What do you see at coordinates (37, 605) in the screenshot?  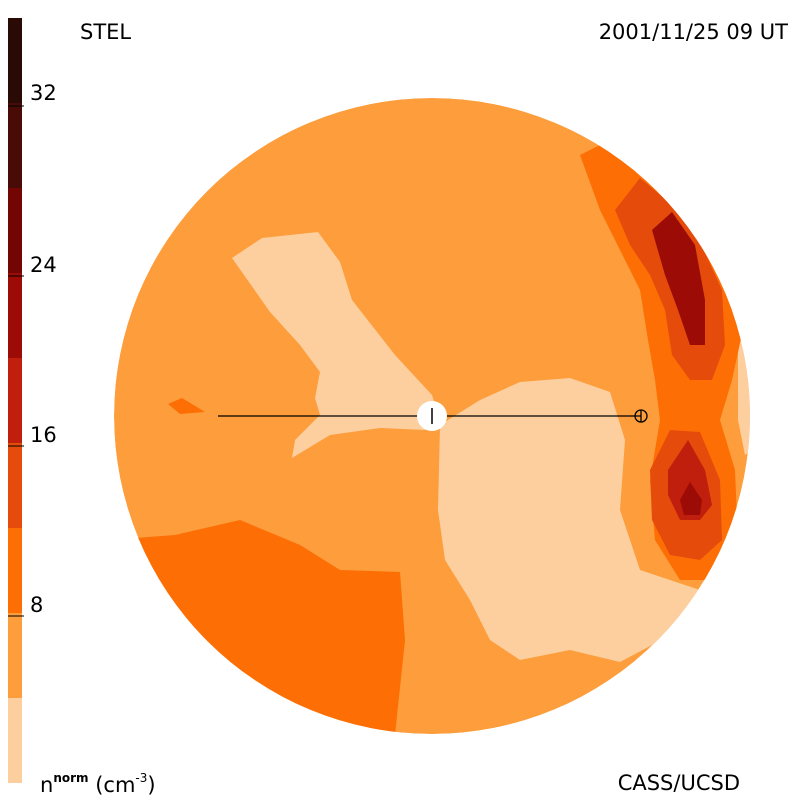 I see `tick-label-8: 8` at bounding box center [37, 605].